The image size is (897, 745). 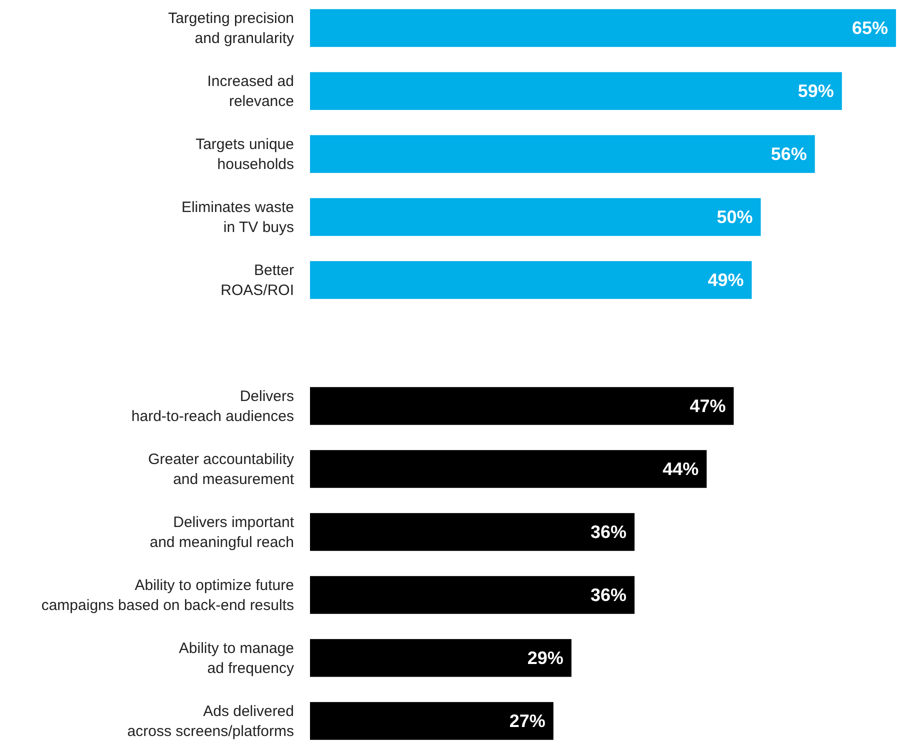 What do you see at coordinates (545, 658) in the screenshot?
I see `data-label: 29%` at bounding box center [545, 658].